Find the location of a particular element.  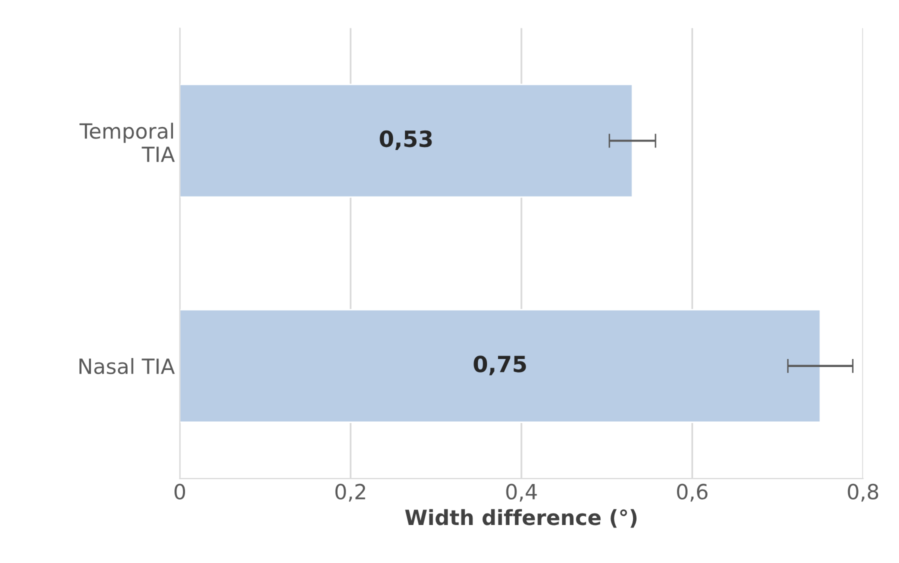

x-tick-label: 0,6 is located at coordinates (692, 493).